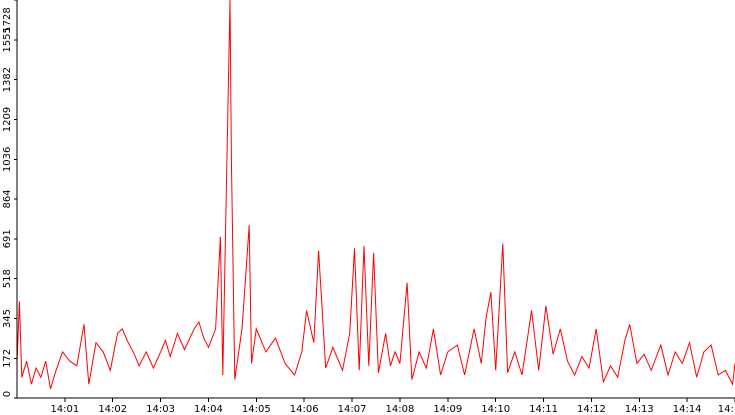 The width and height of the screenshot is (735, 415). I want to click on x-tick-label: 14:04, so click(208, 409).